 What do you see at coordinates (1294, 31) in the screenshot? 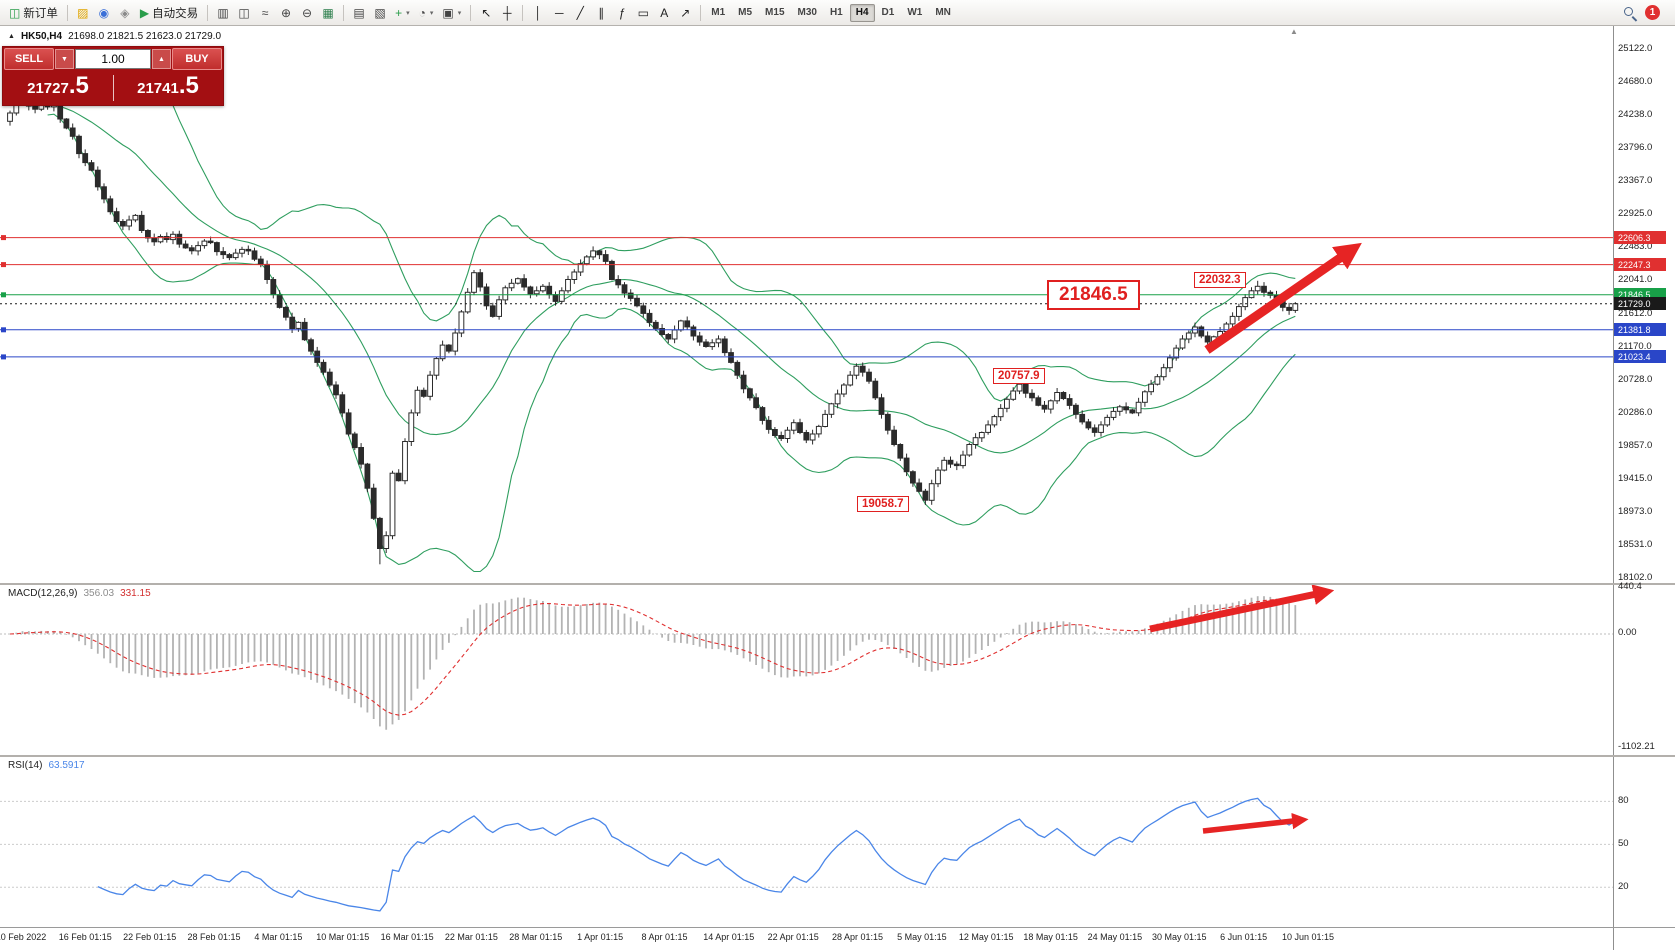
I see `chart-shift-marker: ▲` at bounding box center [1294, 31].